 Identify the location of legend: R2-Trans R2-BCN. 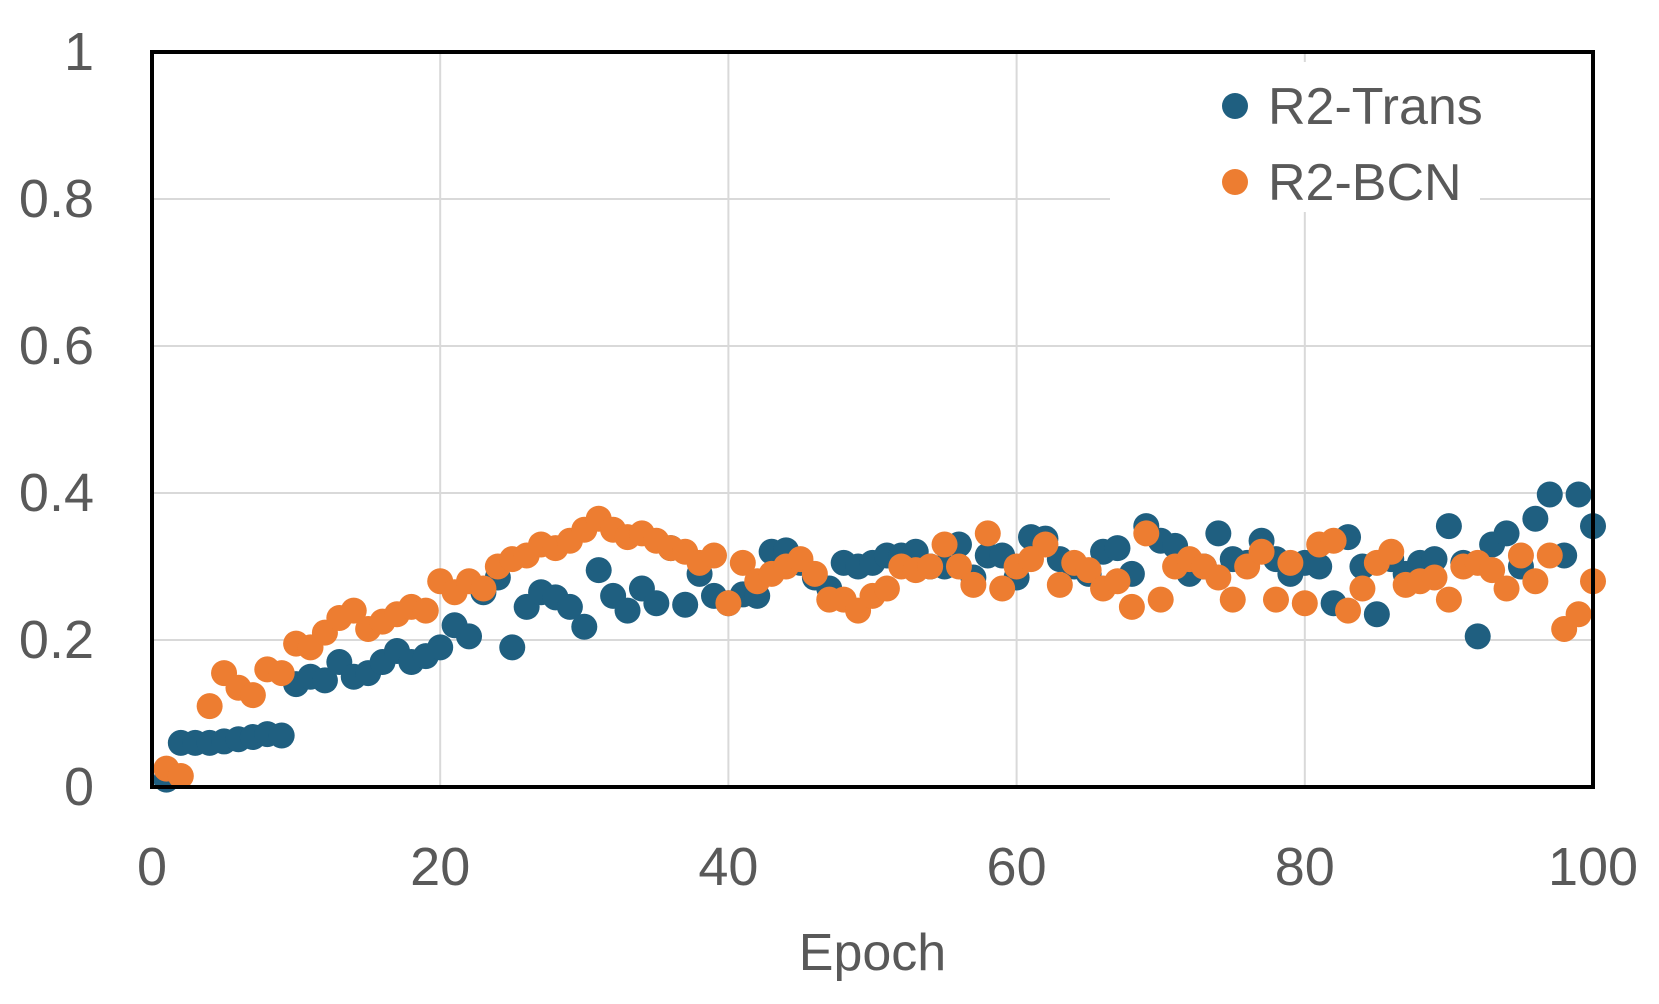
(1296, 137).